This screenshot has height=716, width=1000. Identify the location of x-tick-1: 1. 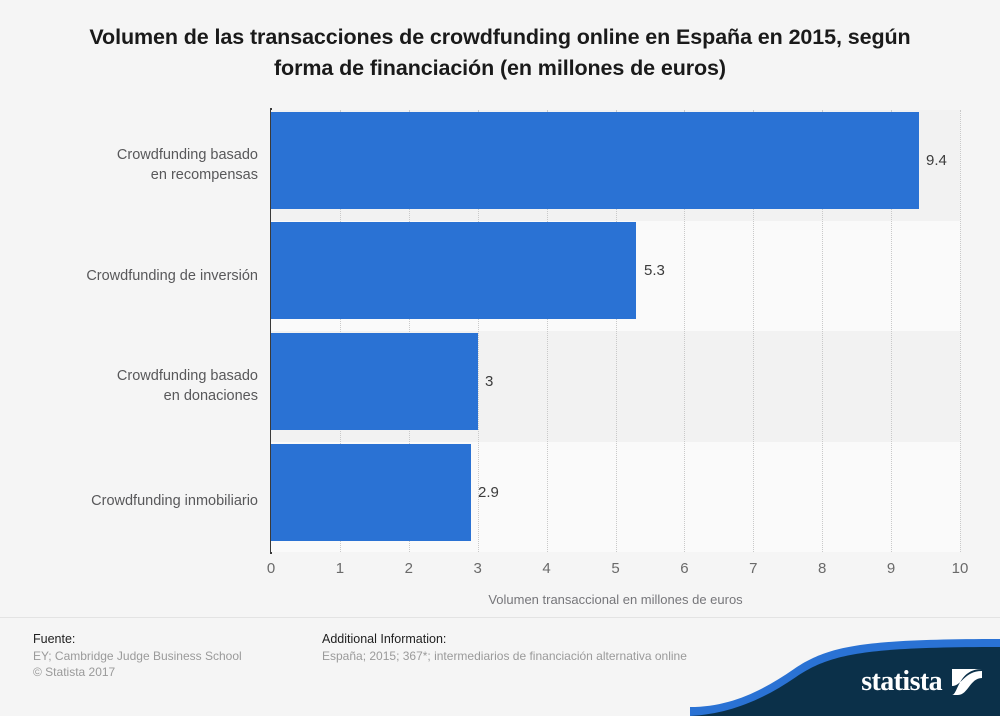
(340, 568).